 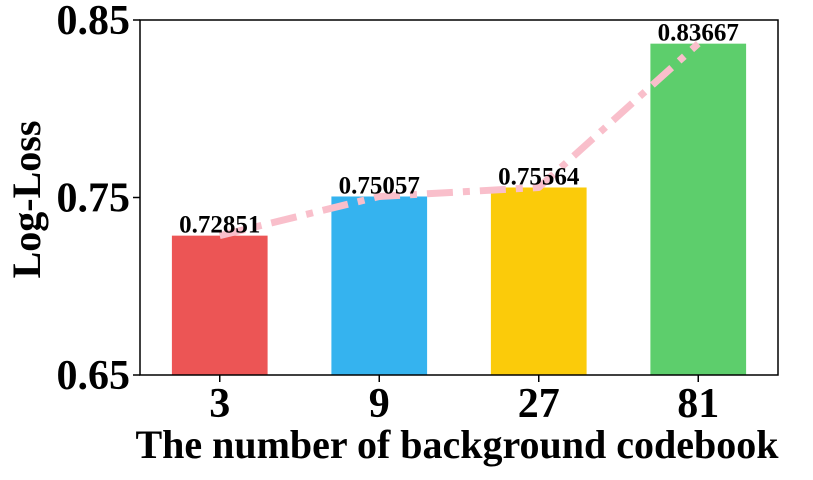 What do you see at coordinates (457, 444) in the screenshot?
I see `x-axis-title: The number of background codebook` at bounding box center [457, 444].